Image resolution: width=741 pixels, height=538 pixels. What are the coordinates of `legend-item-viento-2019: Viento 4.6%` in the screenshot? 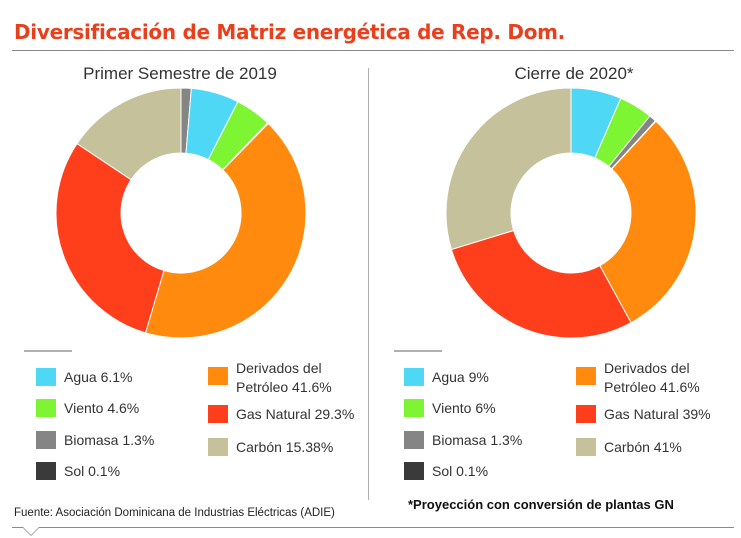 It's located at (87, 408).